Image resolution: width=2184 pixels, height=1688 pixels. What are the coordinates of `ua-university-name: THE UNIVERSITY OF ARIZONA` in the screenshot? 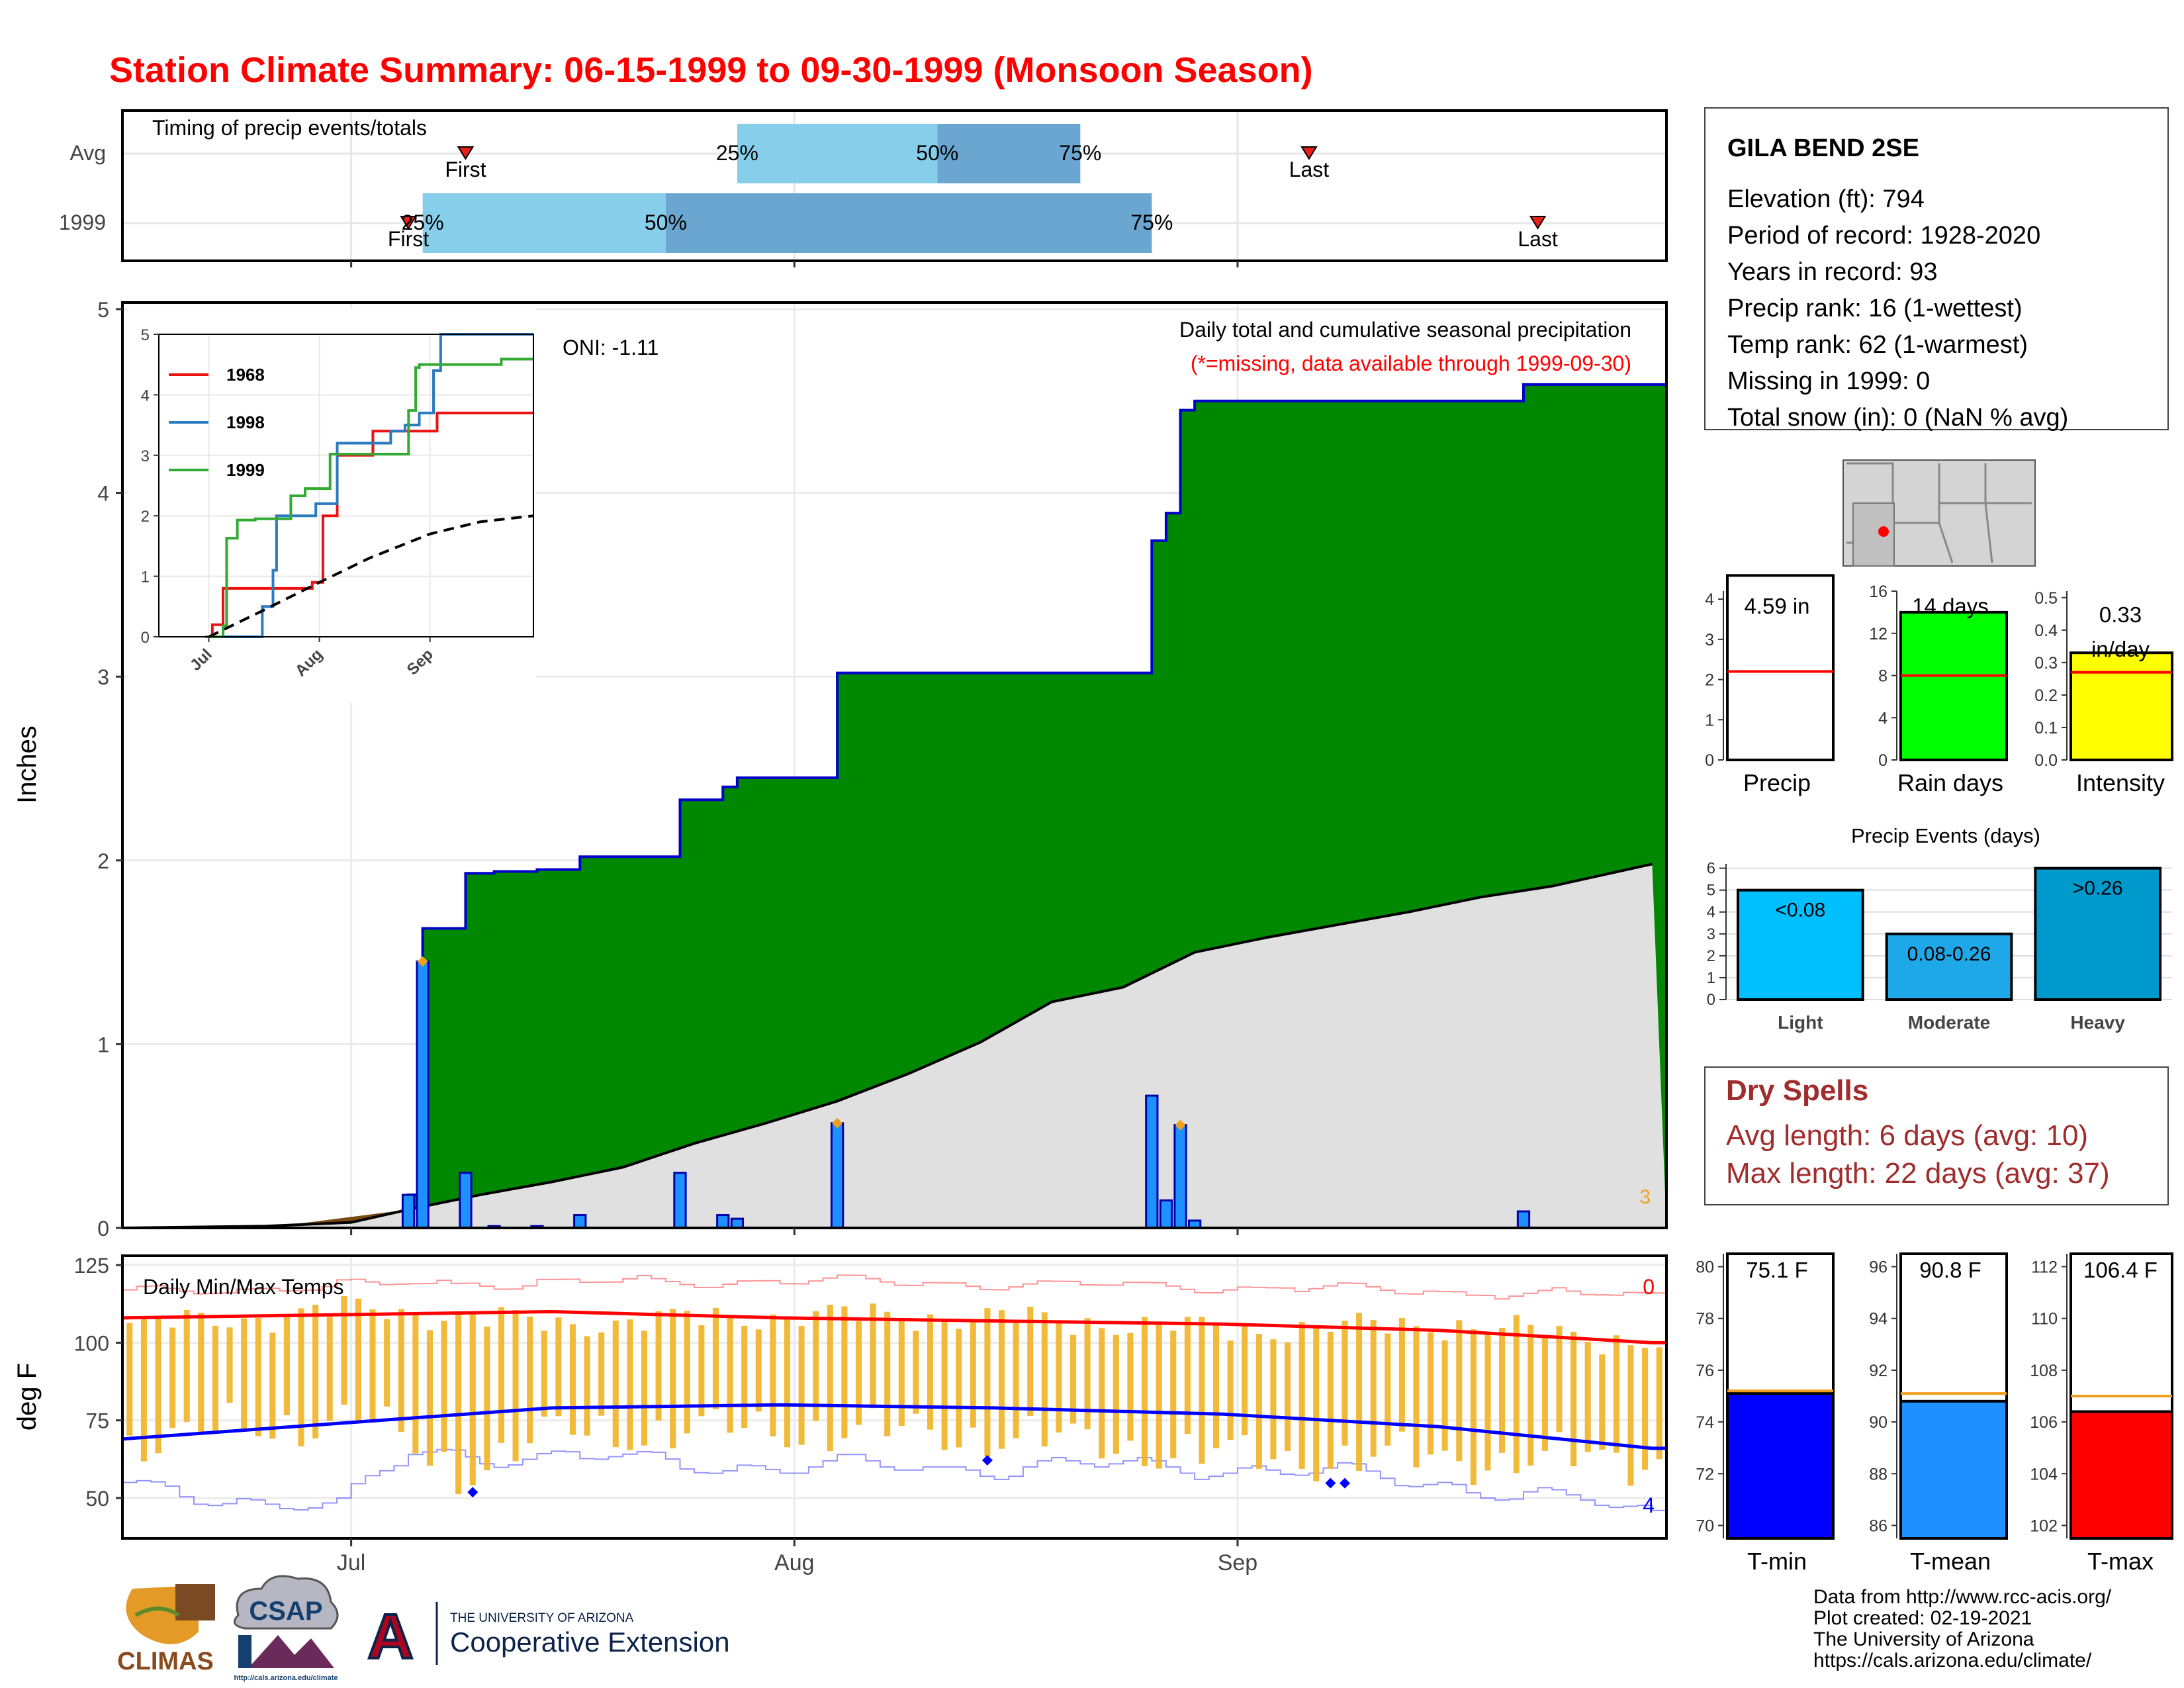 It's located at (542, 1618).